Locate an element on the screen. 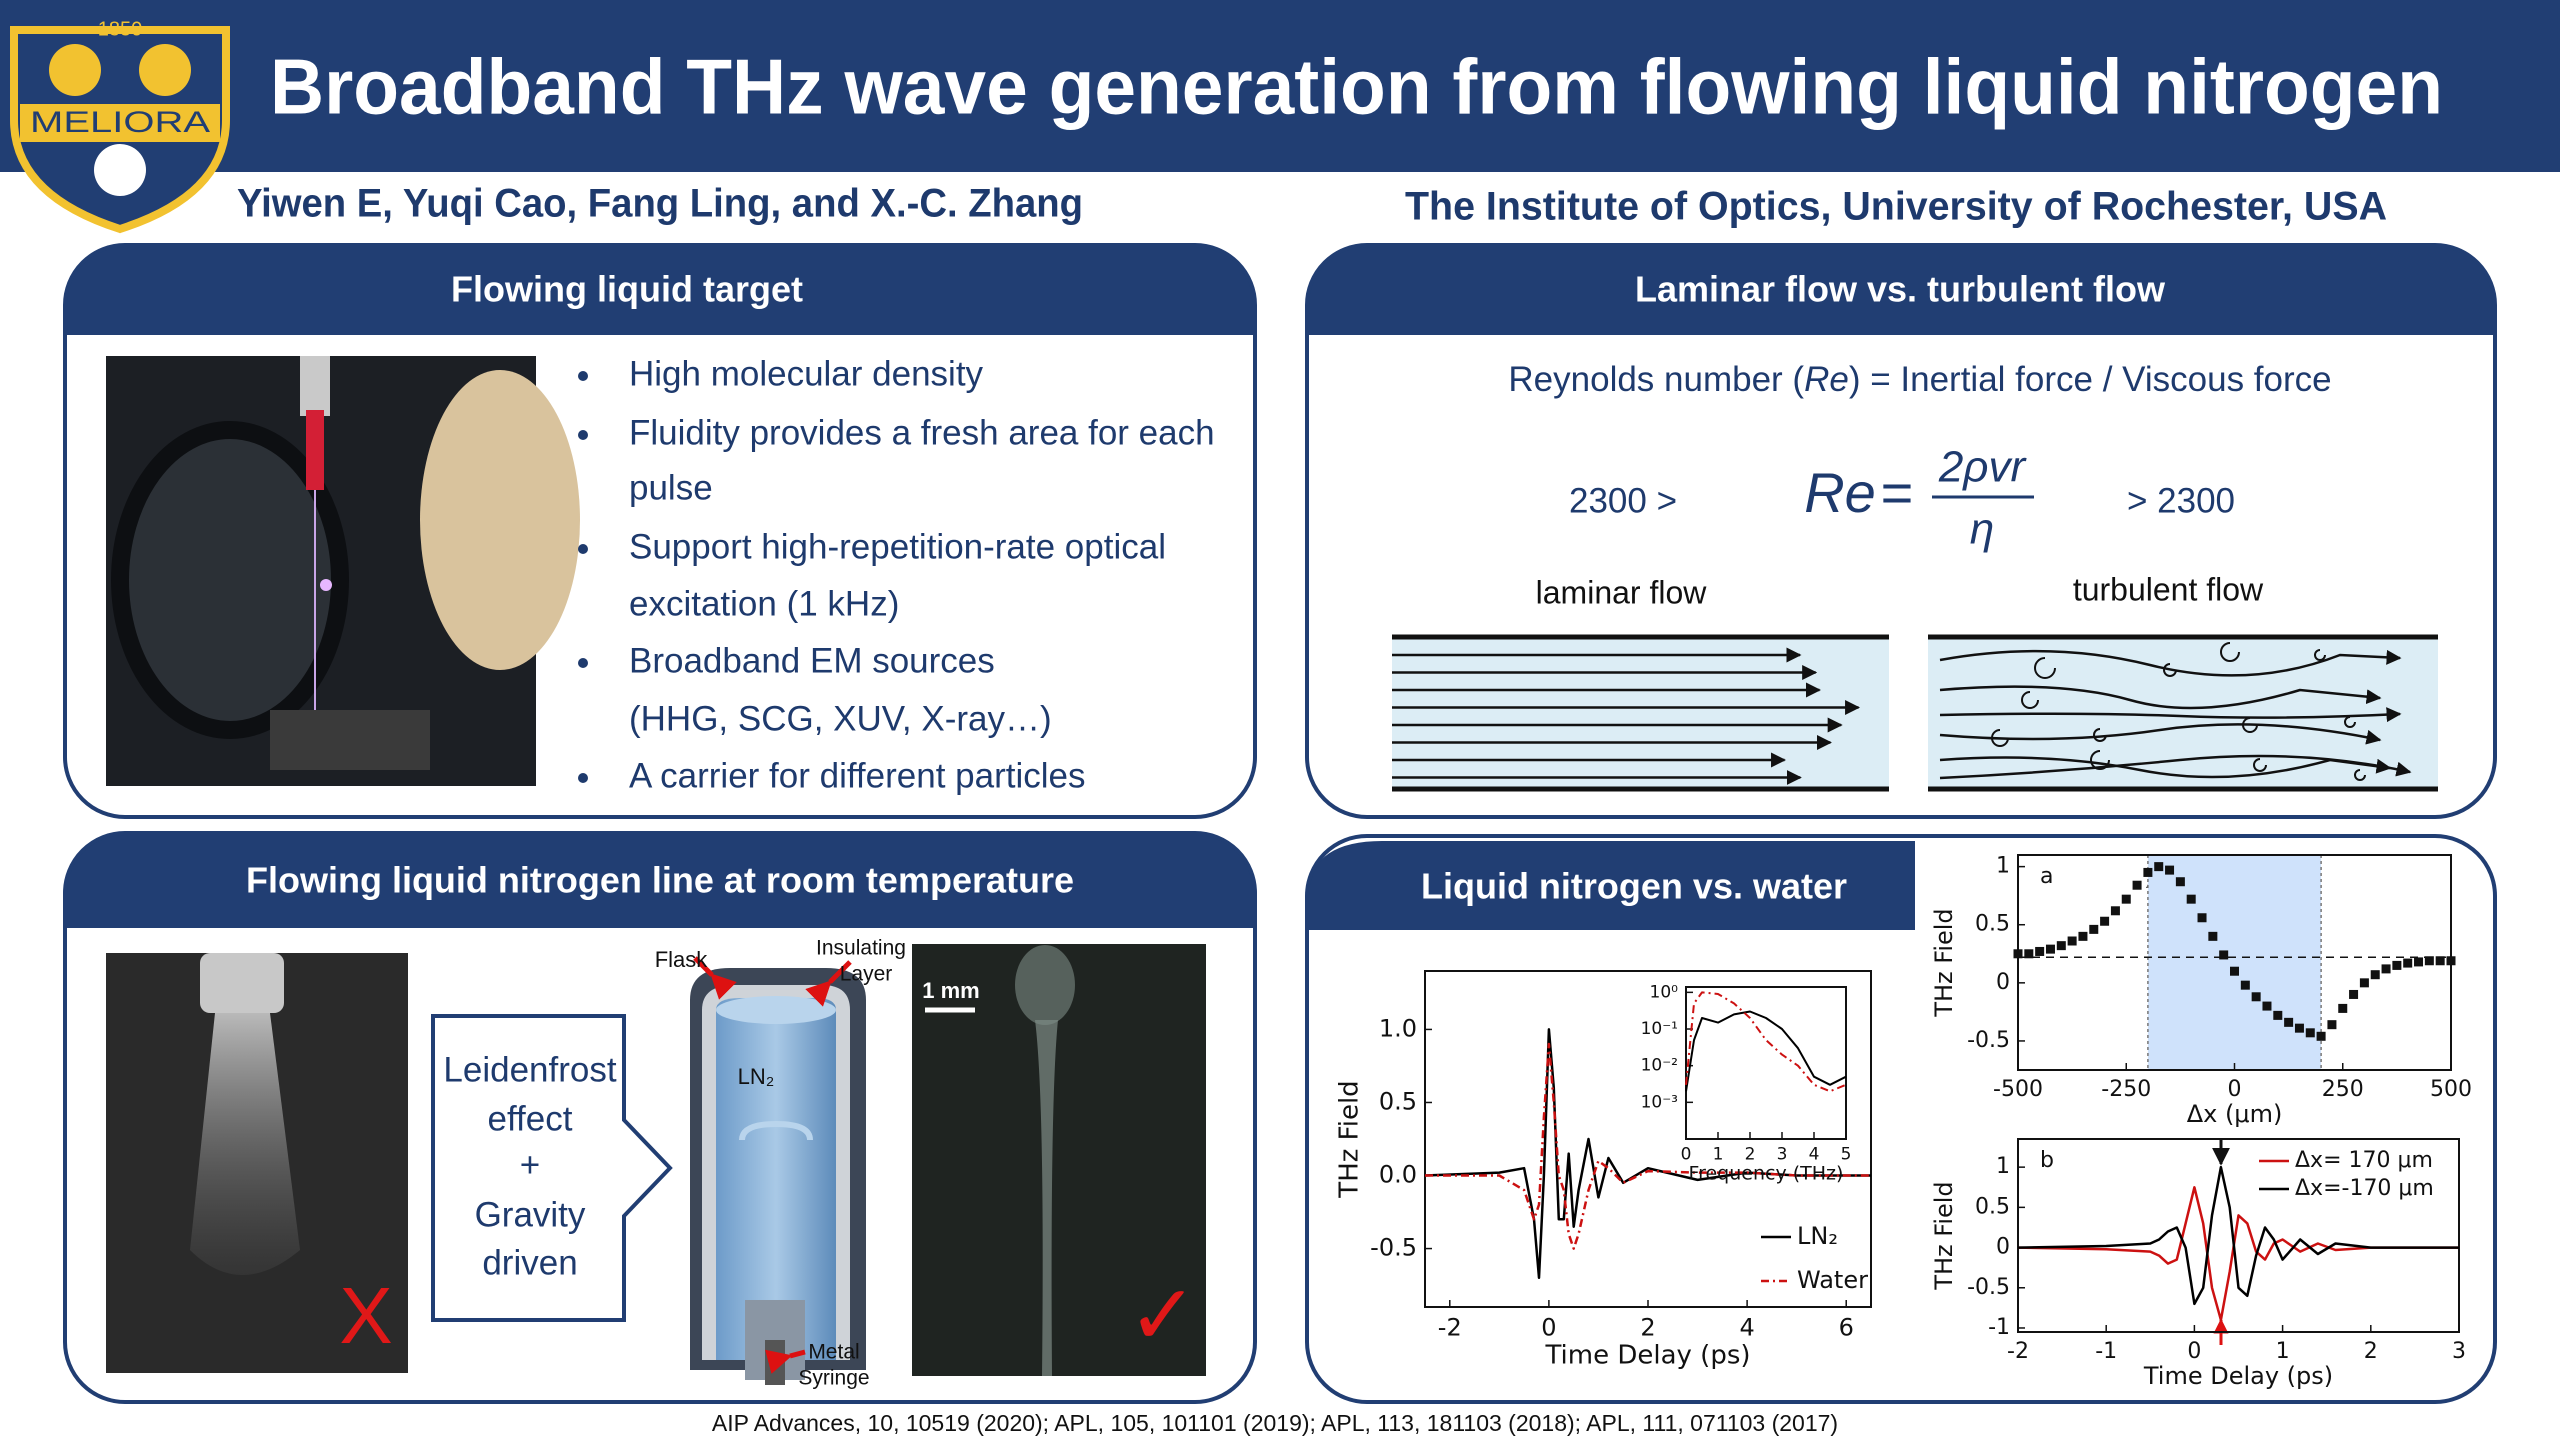 The image size is (2560, 1440). x-tick-label: 250 is located at coordinates (2343, 1089).